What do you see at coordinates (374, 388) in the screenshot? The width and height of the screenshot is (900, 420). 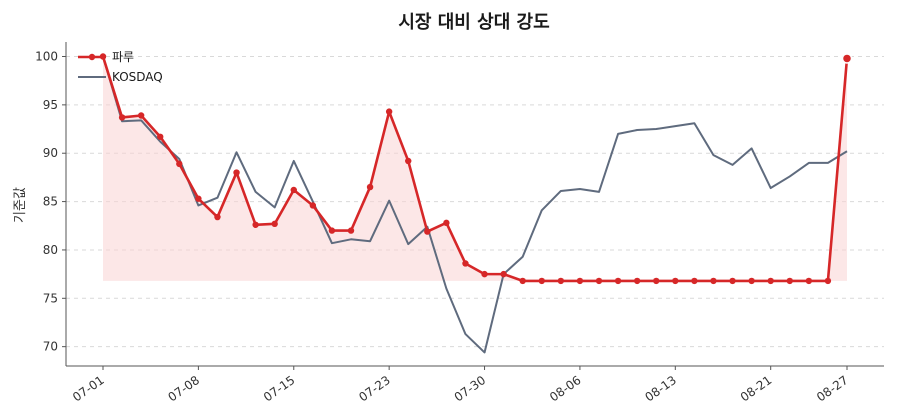 I see `x-tick-label: 07-23` at bounding box center [374, 388].